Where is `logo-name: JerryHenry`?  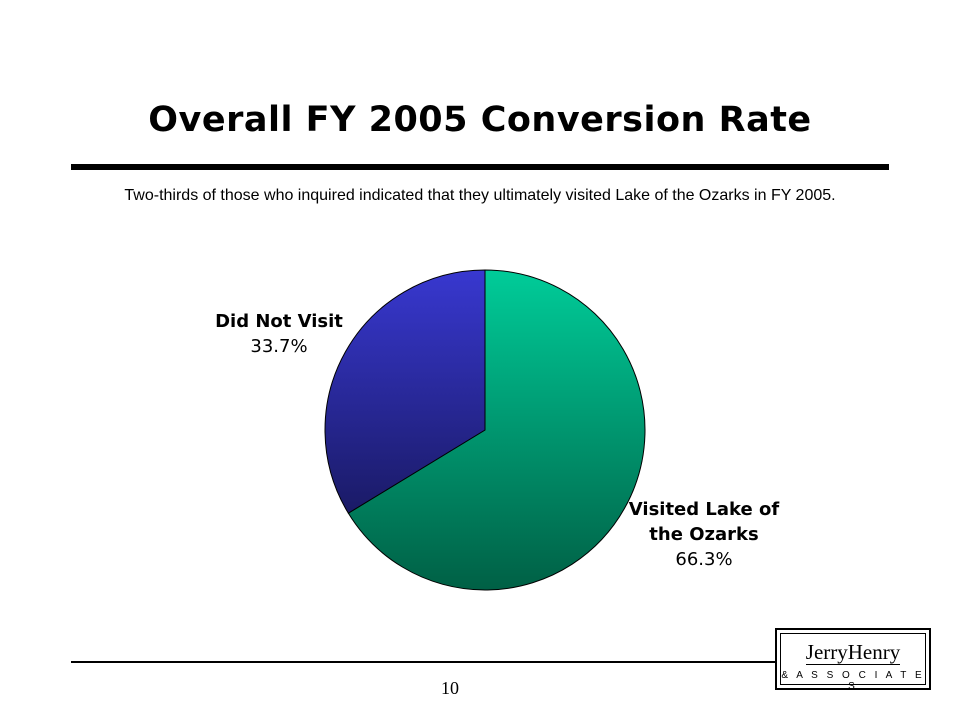
logo-name: JerryHenry is located at coordinates (853, 652).